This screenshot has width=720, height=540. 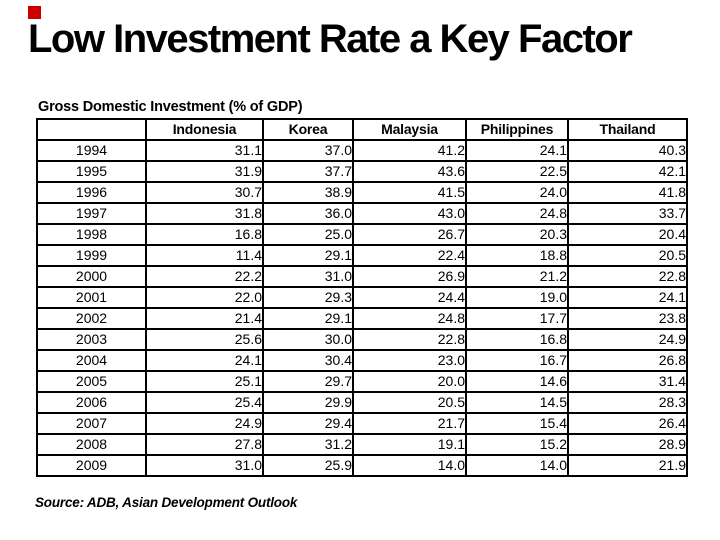 I want to click on value-cell: 25.6, so click(x=204, y=339).